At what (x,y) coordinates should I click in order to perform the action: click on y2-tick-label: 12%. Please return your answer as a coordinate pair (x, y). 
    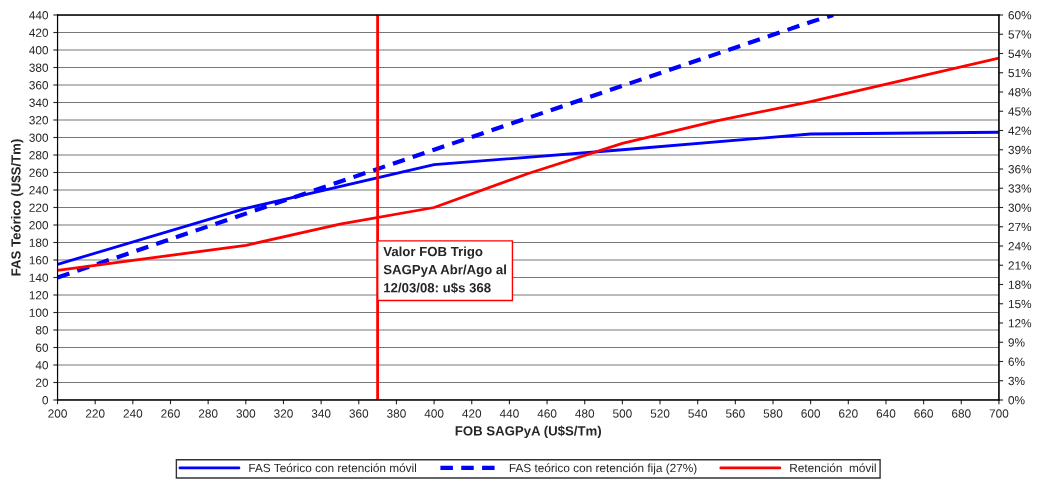
    Looking at the image, I should click on (1020, 323).